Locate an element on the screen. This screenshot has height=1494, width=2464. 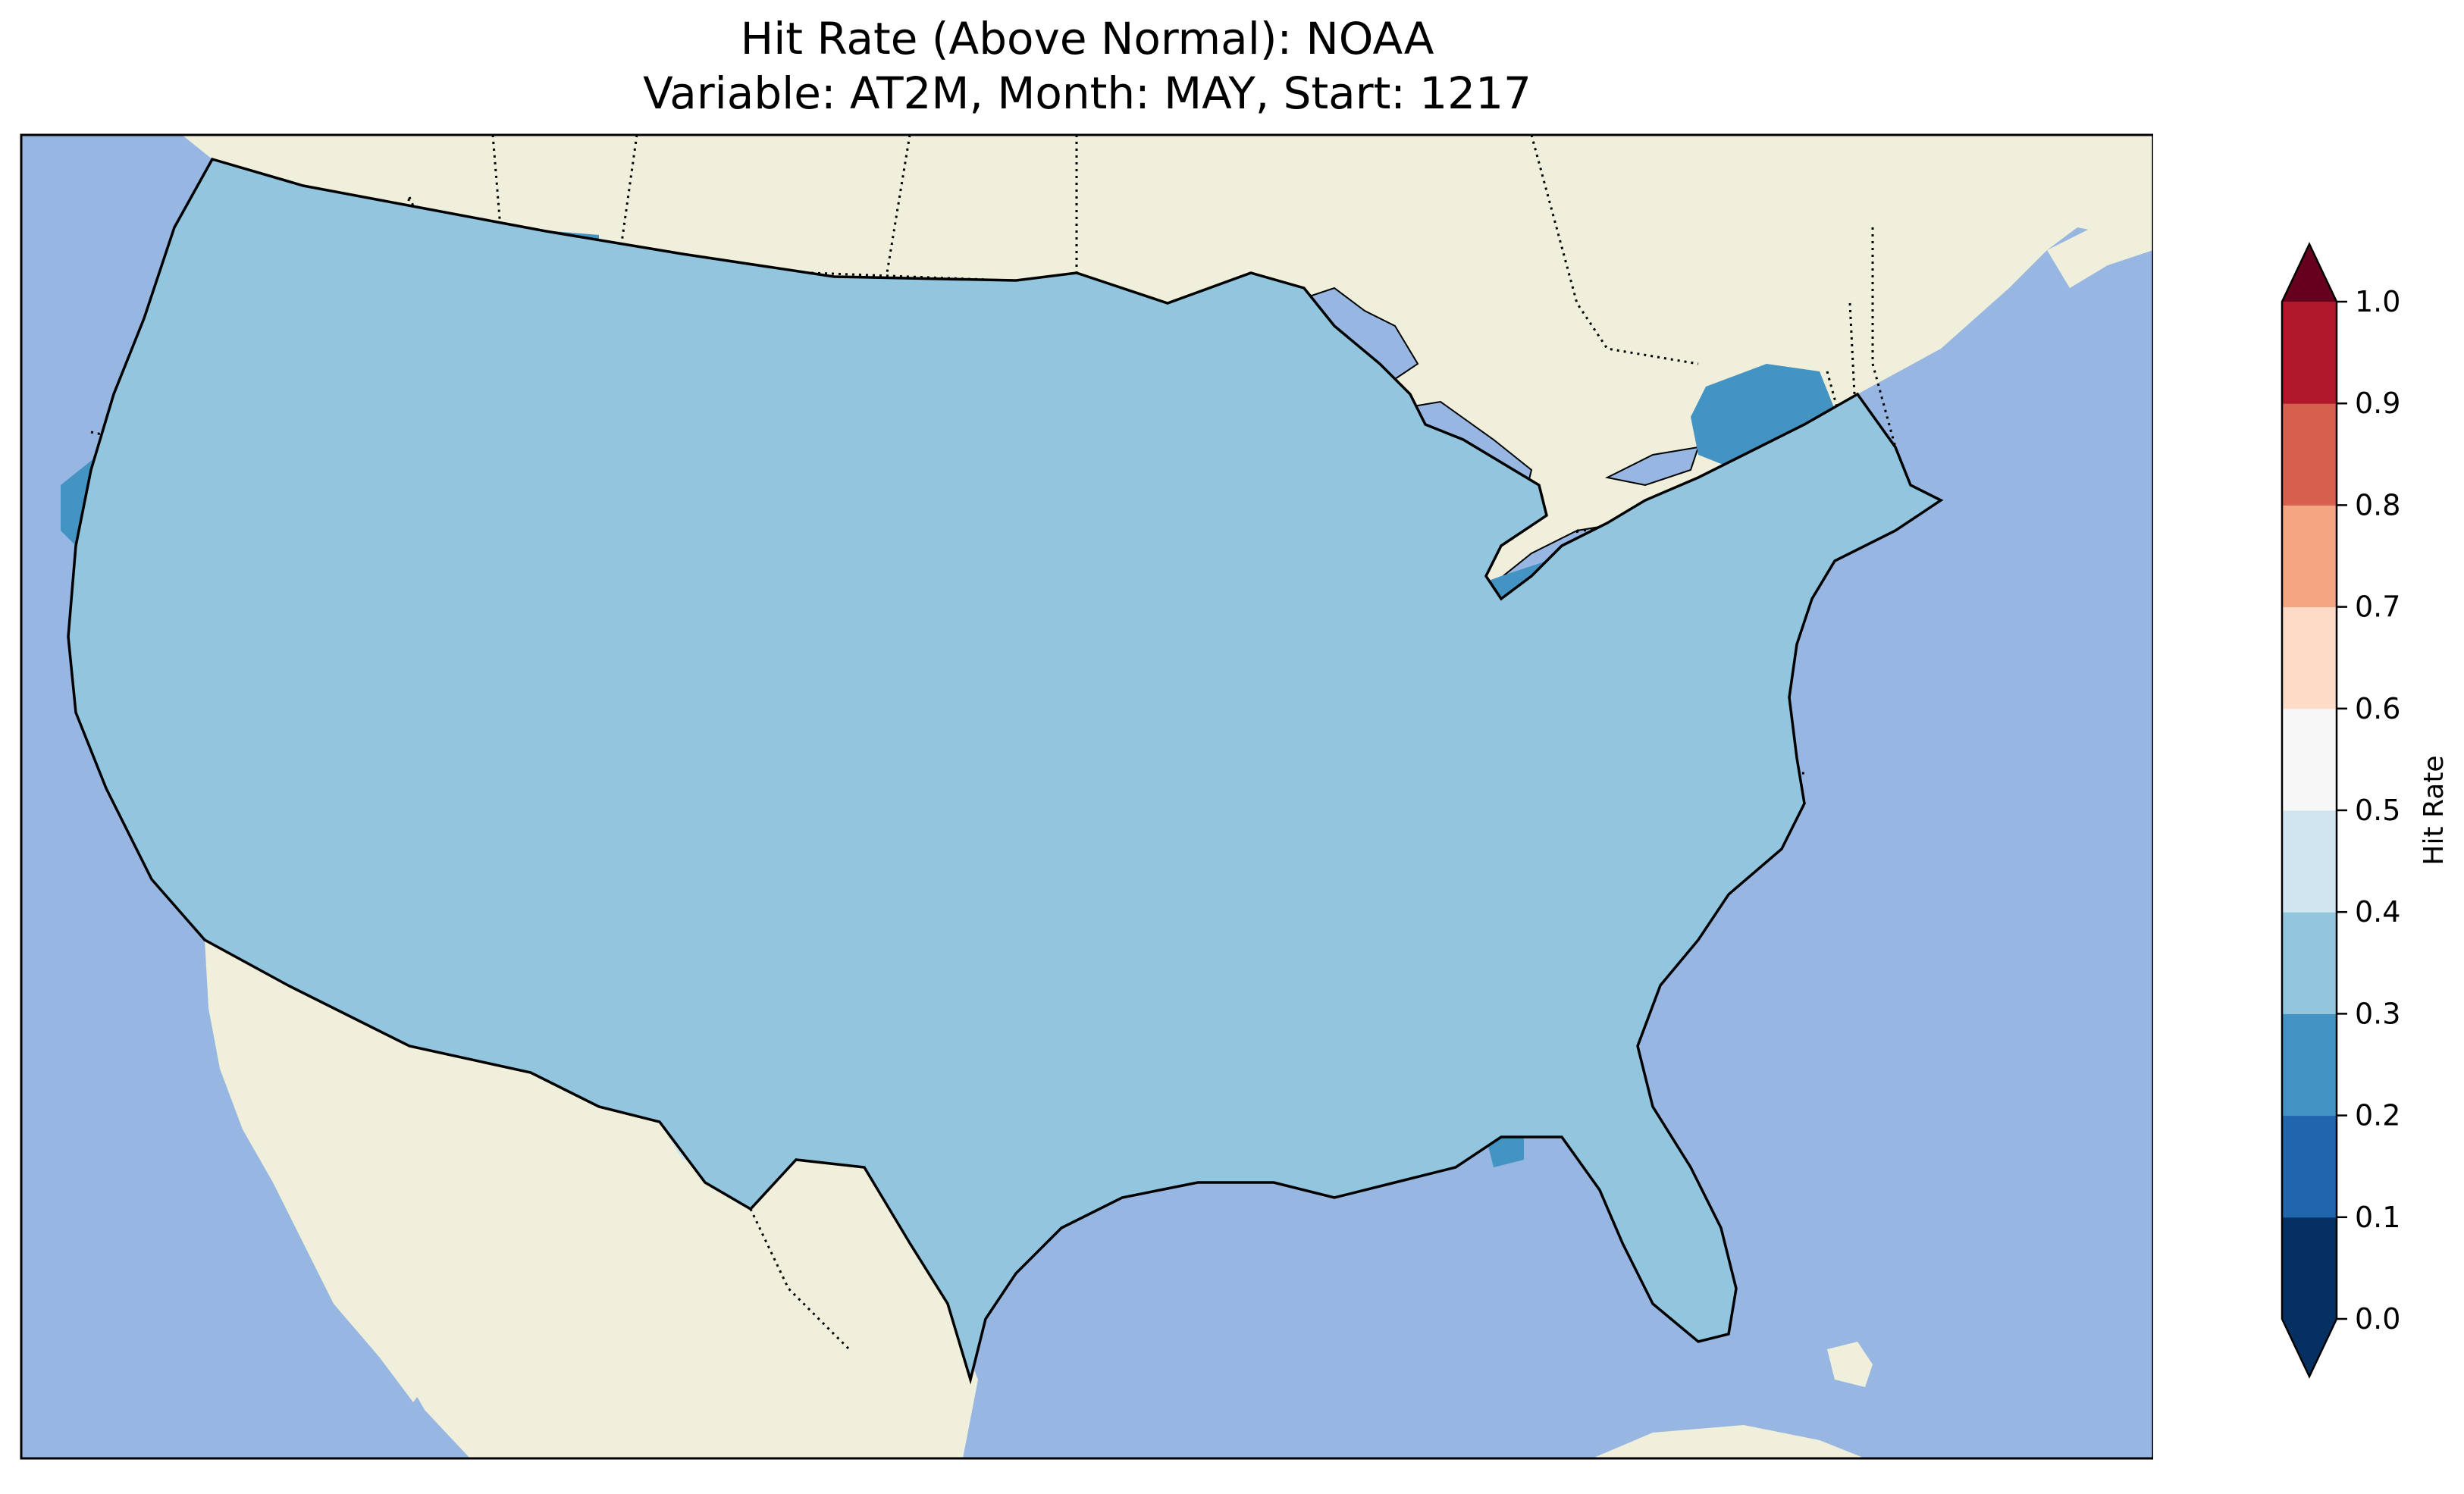
border-nh-me is located at coordinates (1884, 337).